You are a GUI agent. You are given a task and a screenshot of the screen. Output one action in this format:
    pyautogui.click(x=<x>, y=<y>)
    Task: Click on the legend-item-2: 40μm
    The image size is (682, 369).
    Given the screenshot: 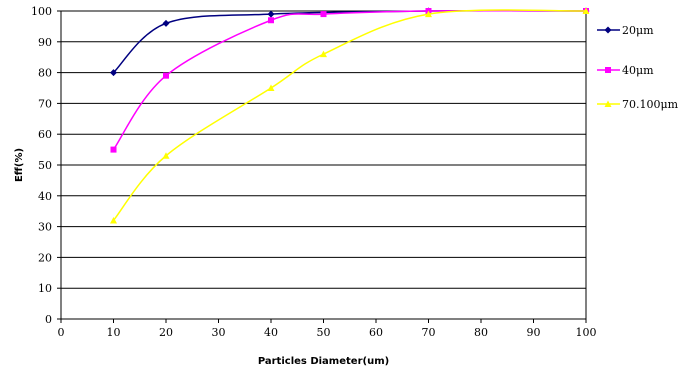 What is the action you would take?
    pyautogui.click(x=625, y=70)
    